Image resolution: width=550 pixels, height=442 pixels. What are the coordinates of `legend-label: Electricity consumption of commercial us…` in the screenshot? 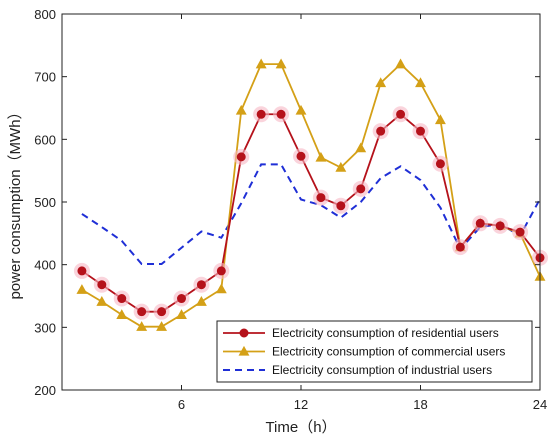 It's located at (388, 352).